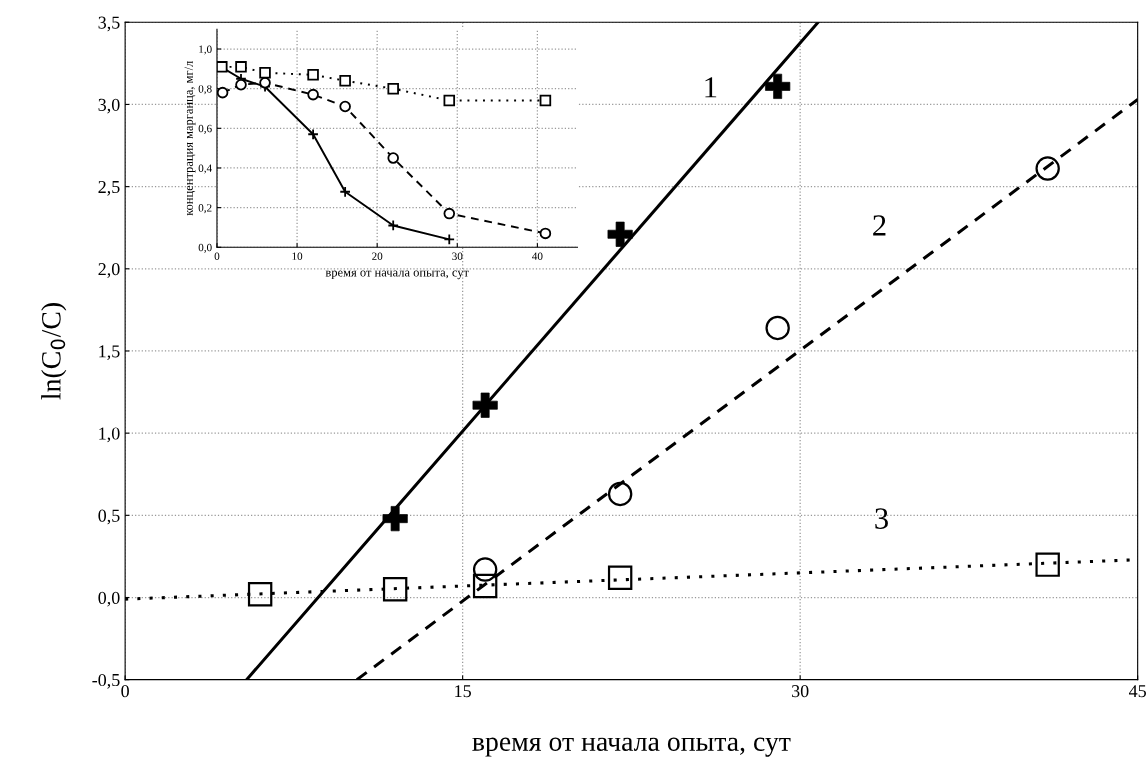  I want to click on y-axis-title: ln(C$_{0}$/C), so click(54, 351).